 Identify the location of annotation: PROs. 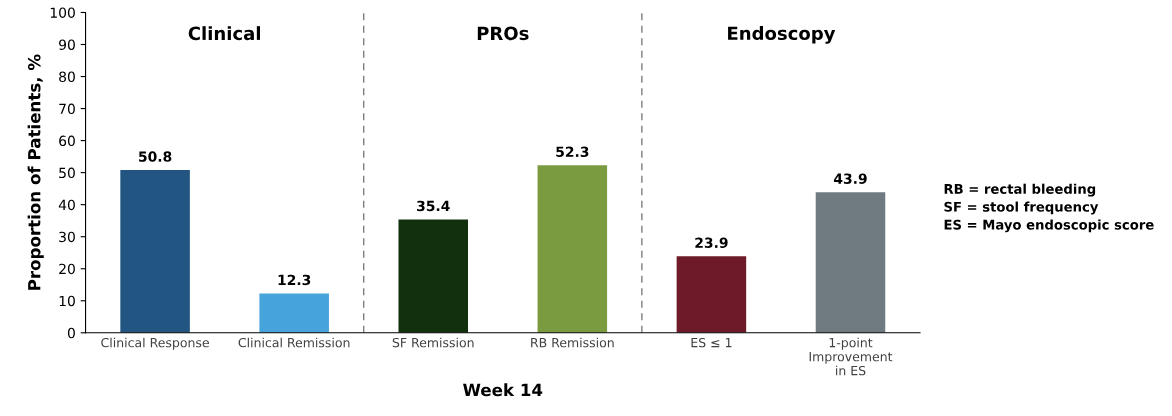
(503, 33).